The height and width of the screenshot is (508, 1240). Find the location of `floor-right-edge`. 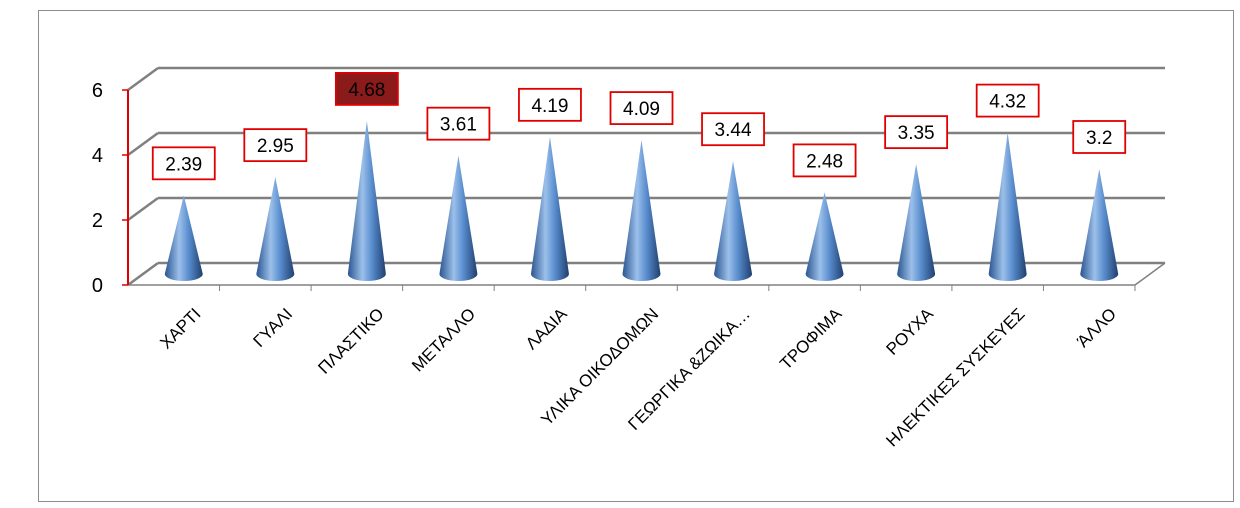

floor-right-edge is located at coordinates (1150, 274).